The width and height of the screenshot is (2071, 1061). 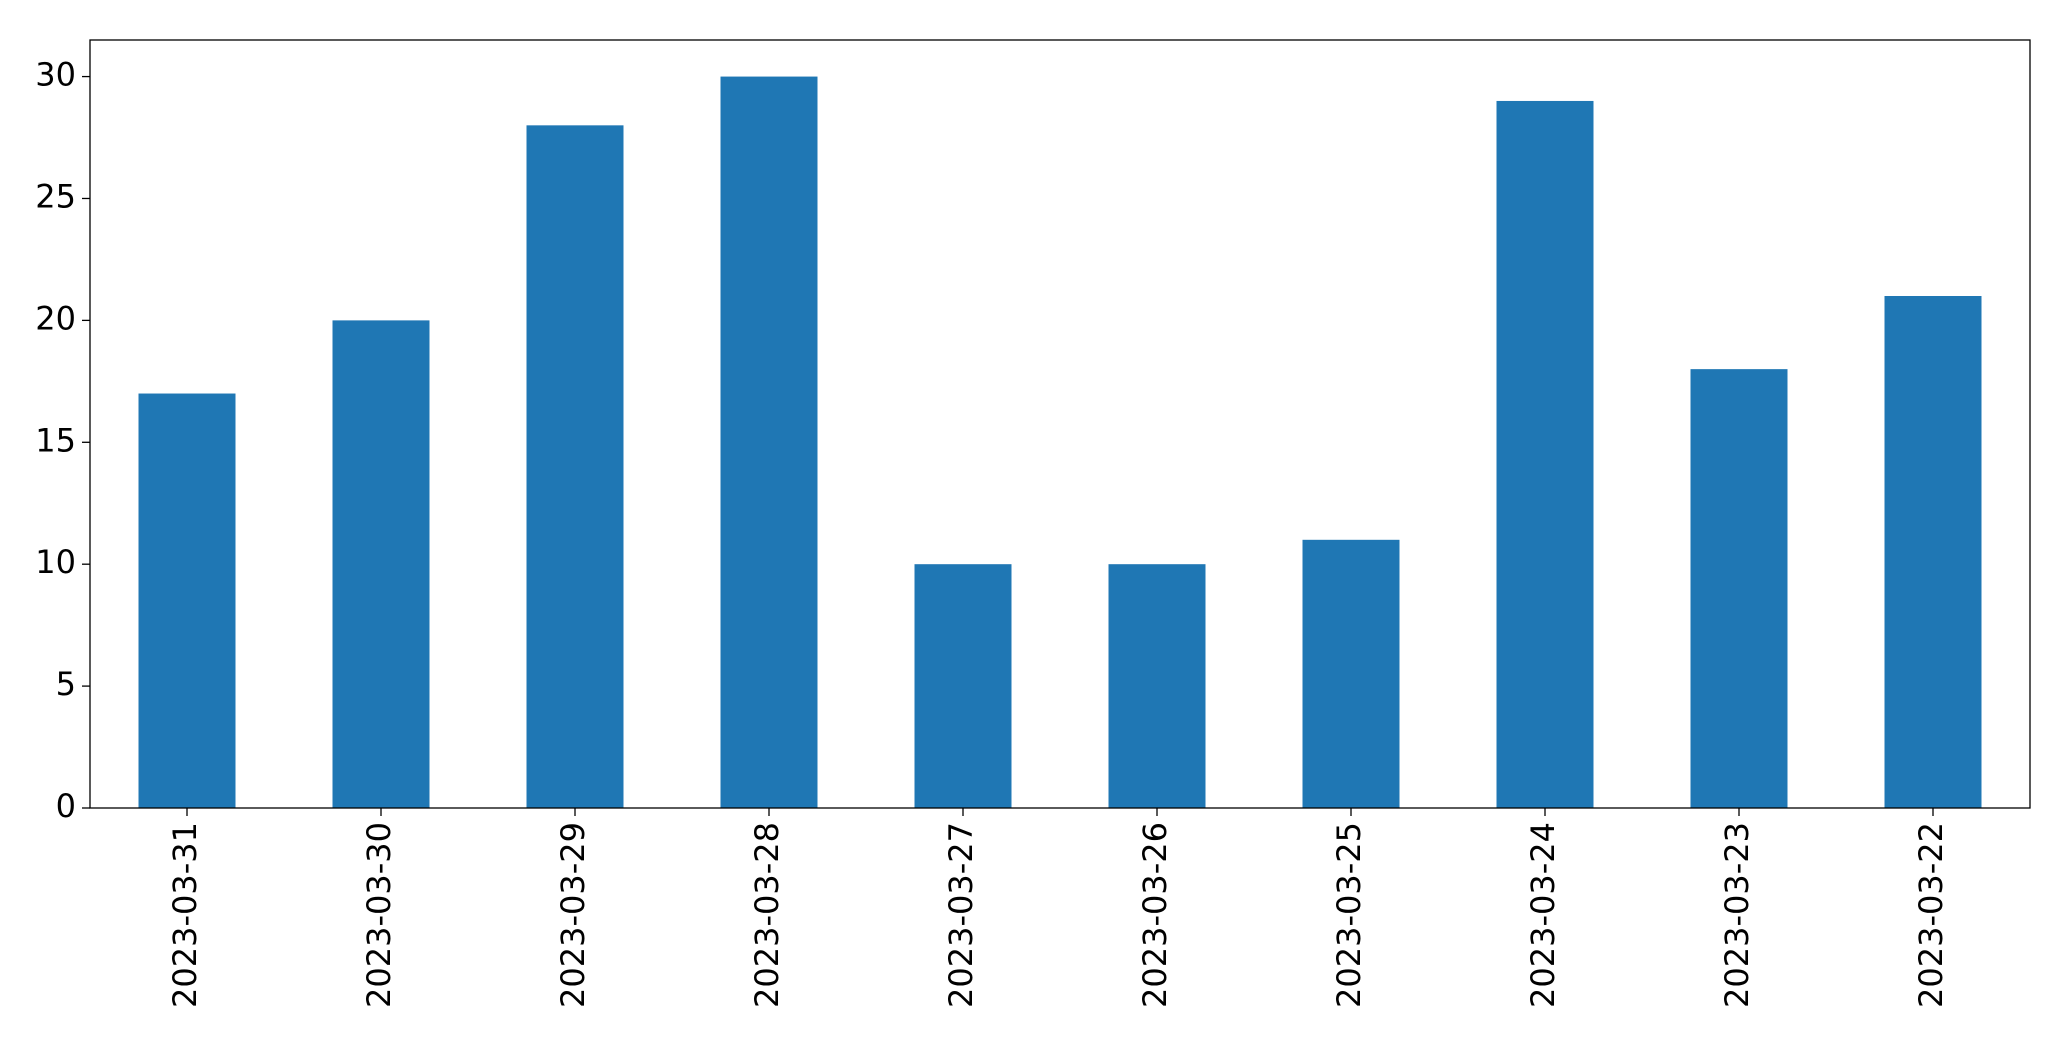 I want to click on x-tick-label: 2023-03-26, so click(x=1155, y=915).